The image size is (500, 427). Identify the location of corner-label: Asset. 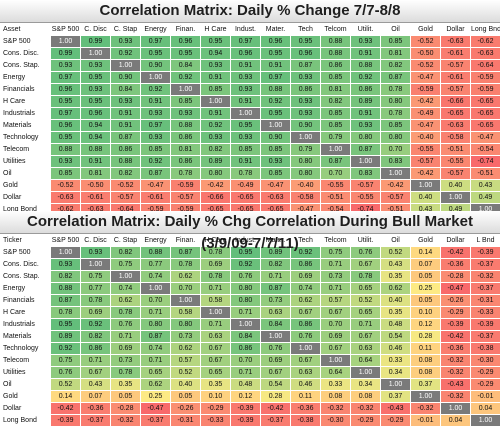
(26, 30).